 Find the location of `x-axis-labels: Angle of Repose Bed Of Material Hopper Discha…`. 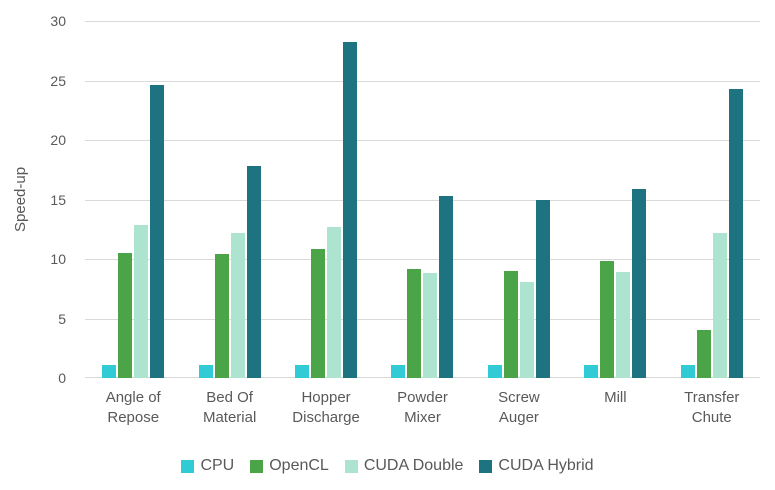

x-axis-labels: Angle of Repose Bed Of Material Hopper Discha… is located at coordinates (422, 411).